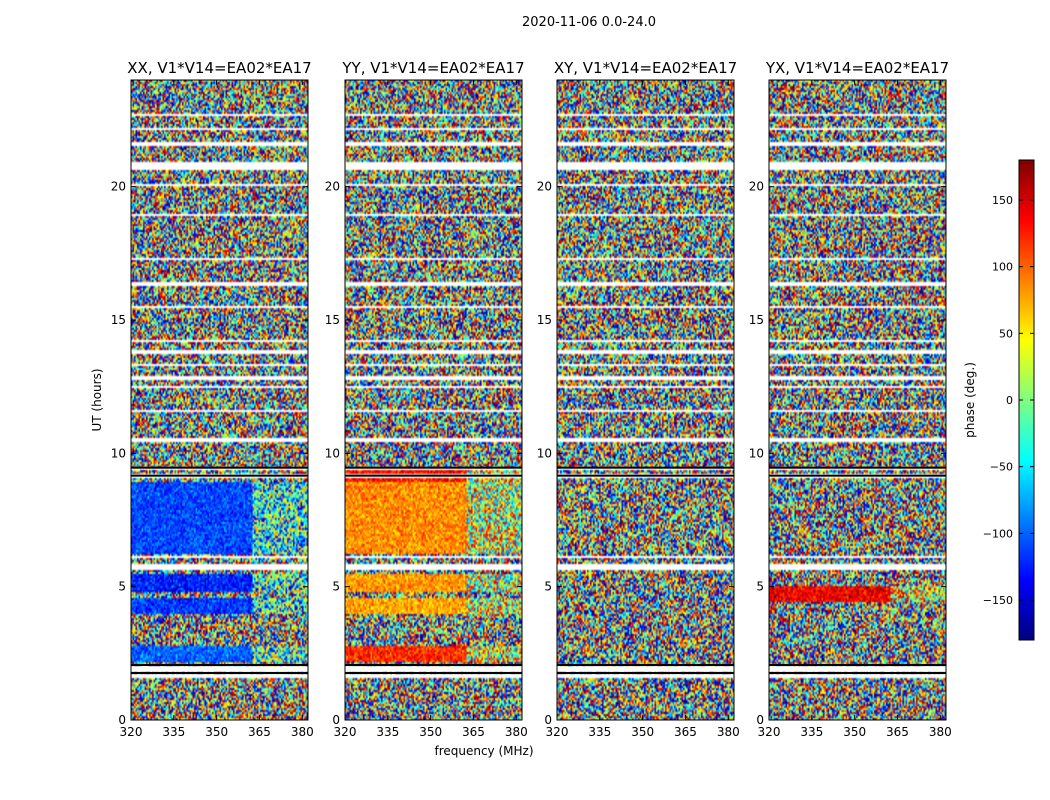 Image resolution: width=1050 pixels, height=800 pixels. Describe the element at coordinates (1002, 267) in the screenshot. I see `colorbar-tick-label: 100` at that location.